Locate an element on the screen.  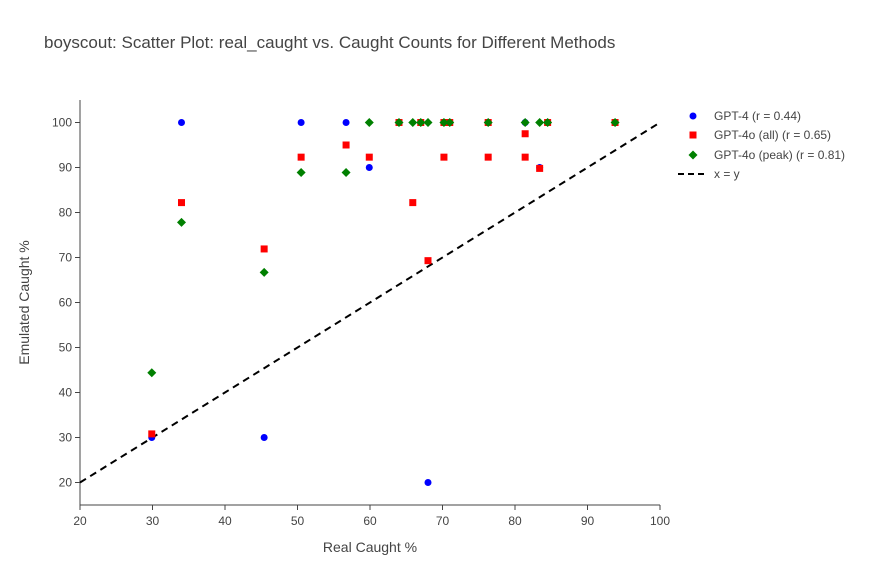
y-tick-label: 90 is located at coordinates (66, 168).